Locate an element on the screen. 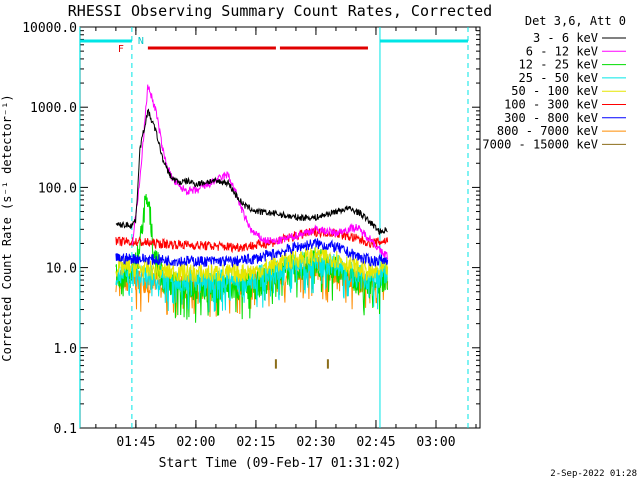 This screenshot has width=640, height=480. legend-label: 100 - 300 keV is located at coordinates (551, 105).